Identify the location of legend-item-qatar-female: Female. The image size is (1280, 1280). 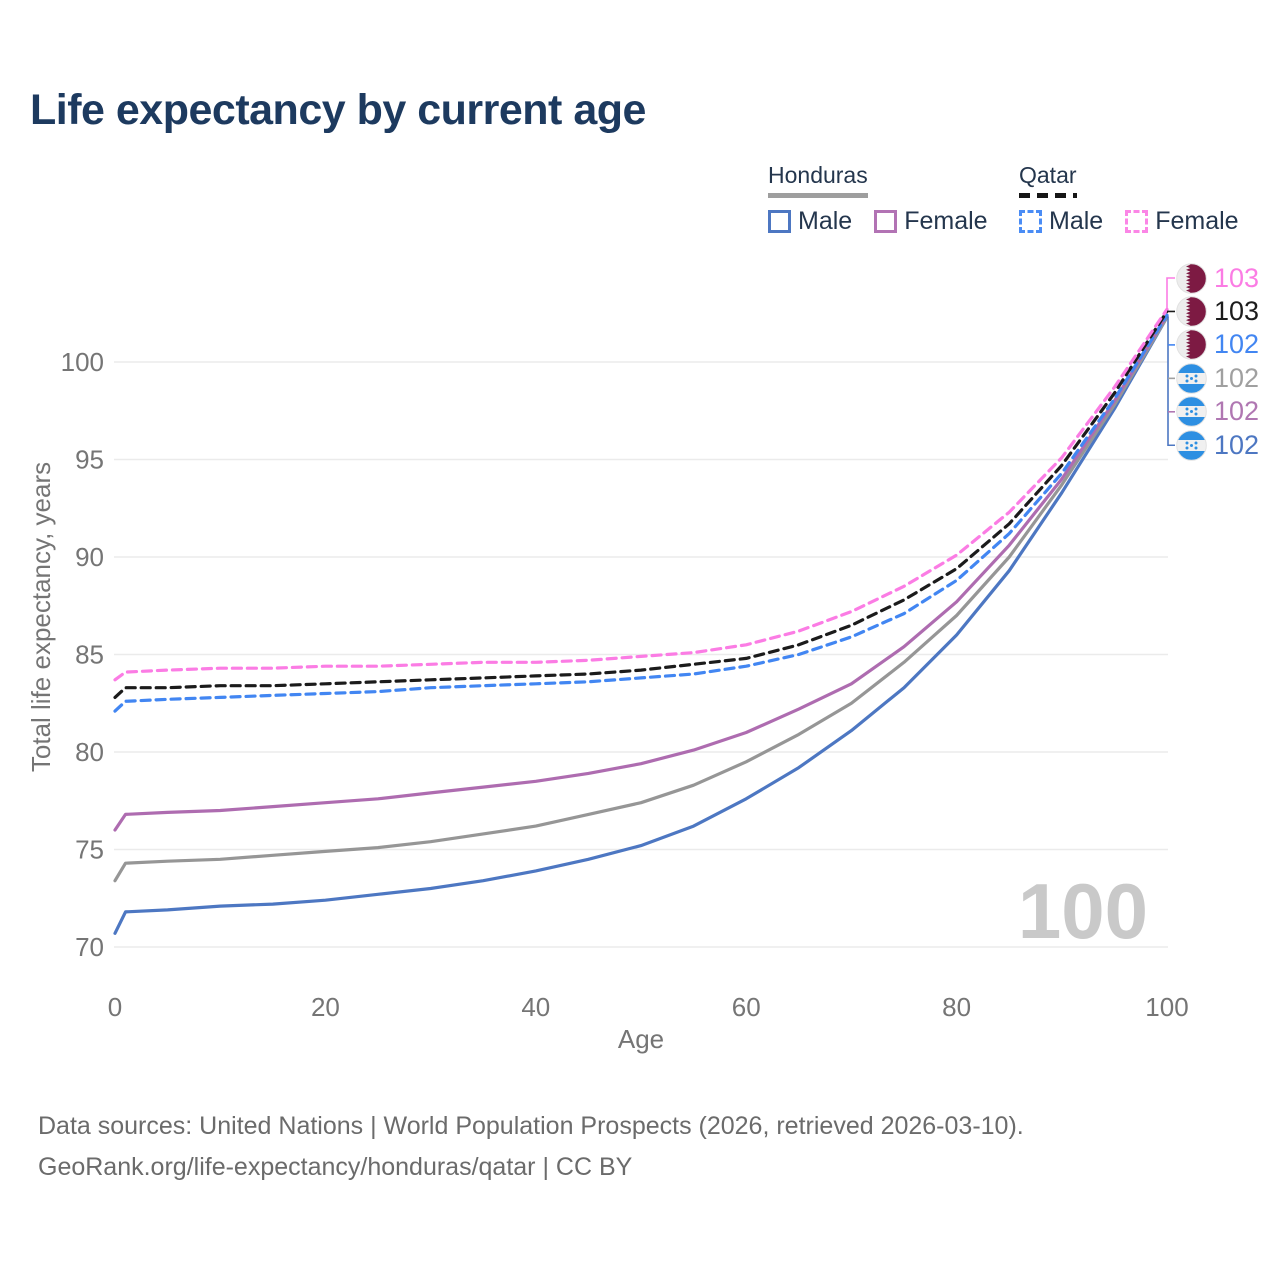
(1182, 221).